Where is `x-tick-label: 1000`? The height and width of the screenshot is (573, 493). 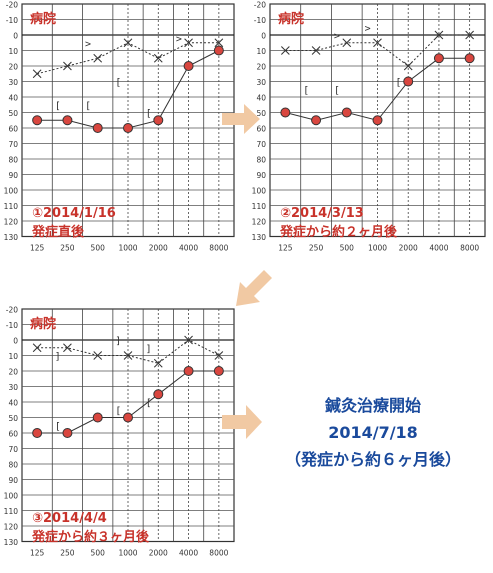
x-tick-label: 1000 is located at coordinates (127, 553).